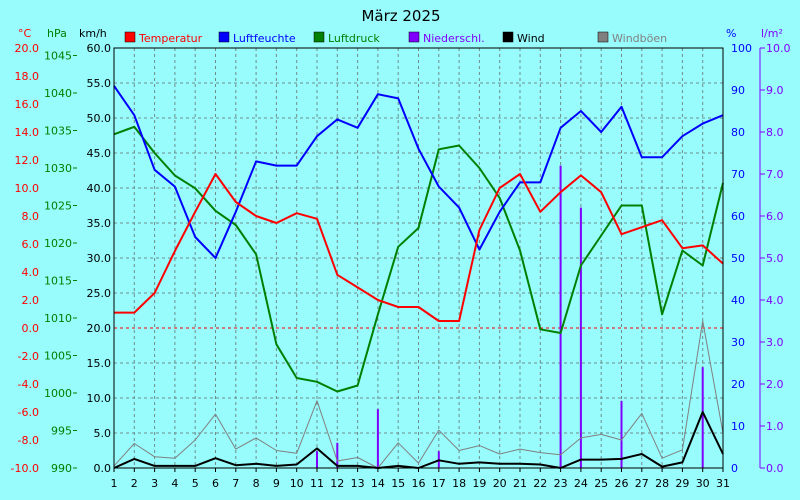 This screenshot has height=500, width=800. Describe the element at coordinates (25, 468) in the screenshot. I see `temperature-tick-label: -10.0` at that location.